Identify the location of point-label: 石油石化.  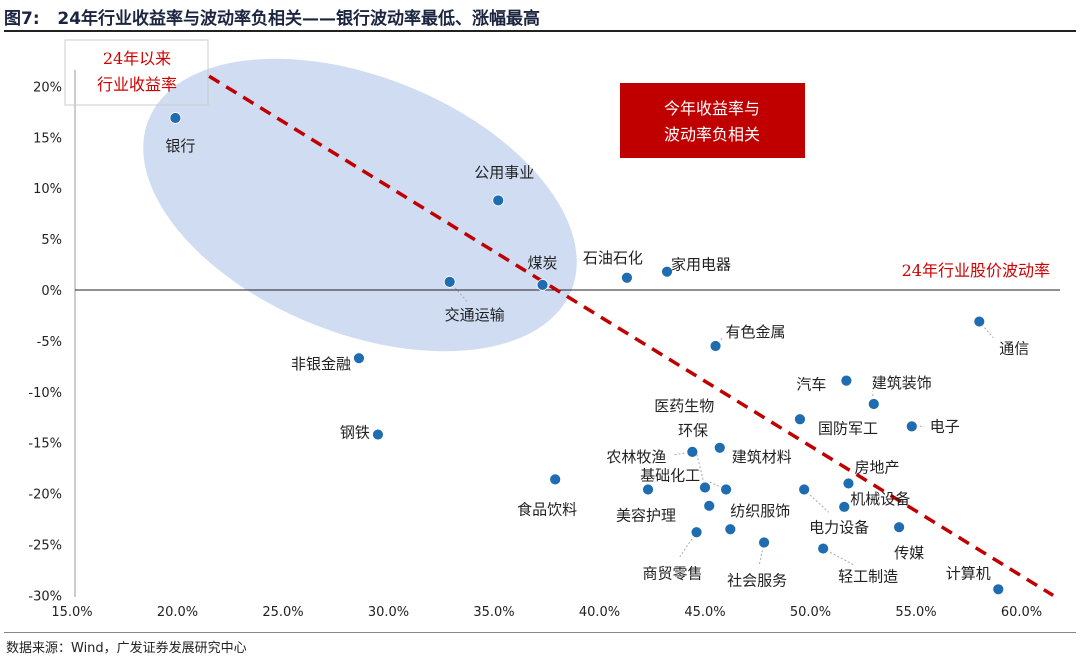
(613, 258).